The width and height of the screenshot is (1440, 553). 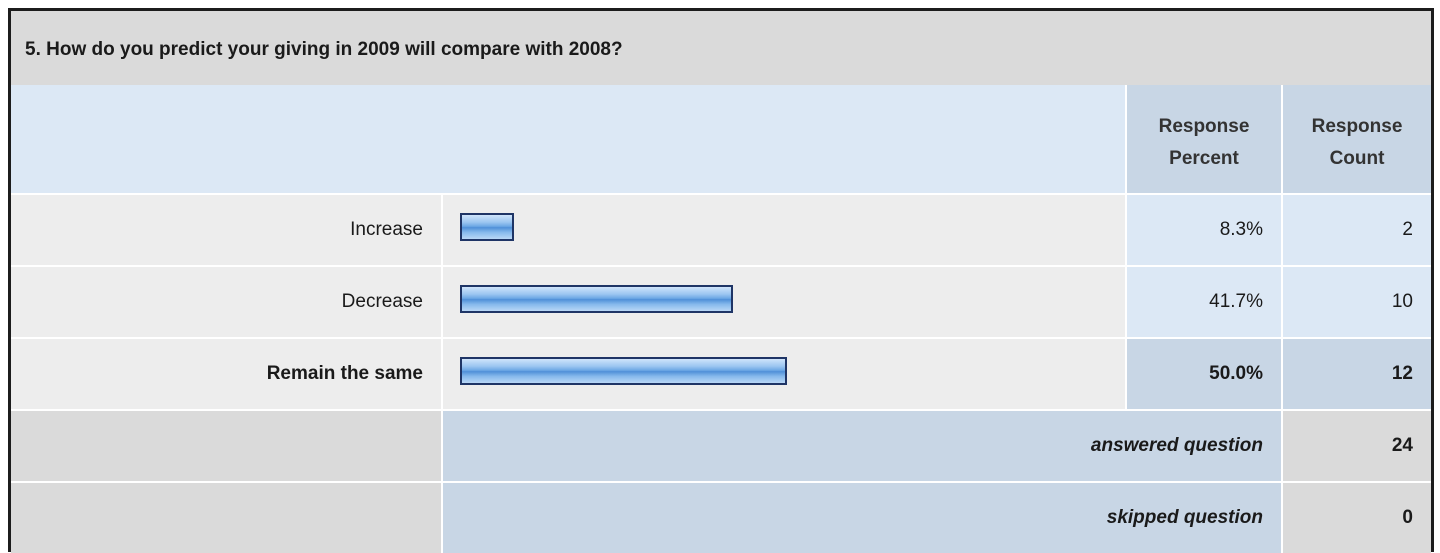 I want to click on column-header-percent-cell: Response Percent, so click(x=1203, y=139).